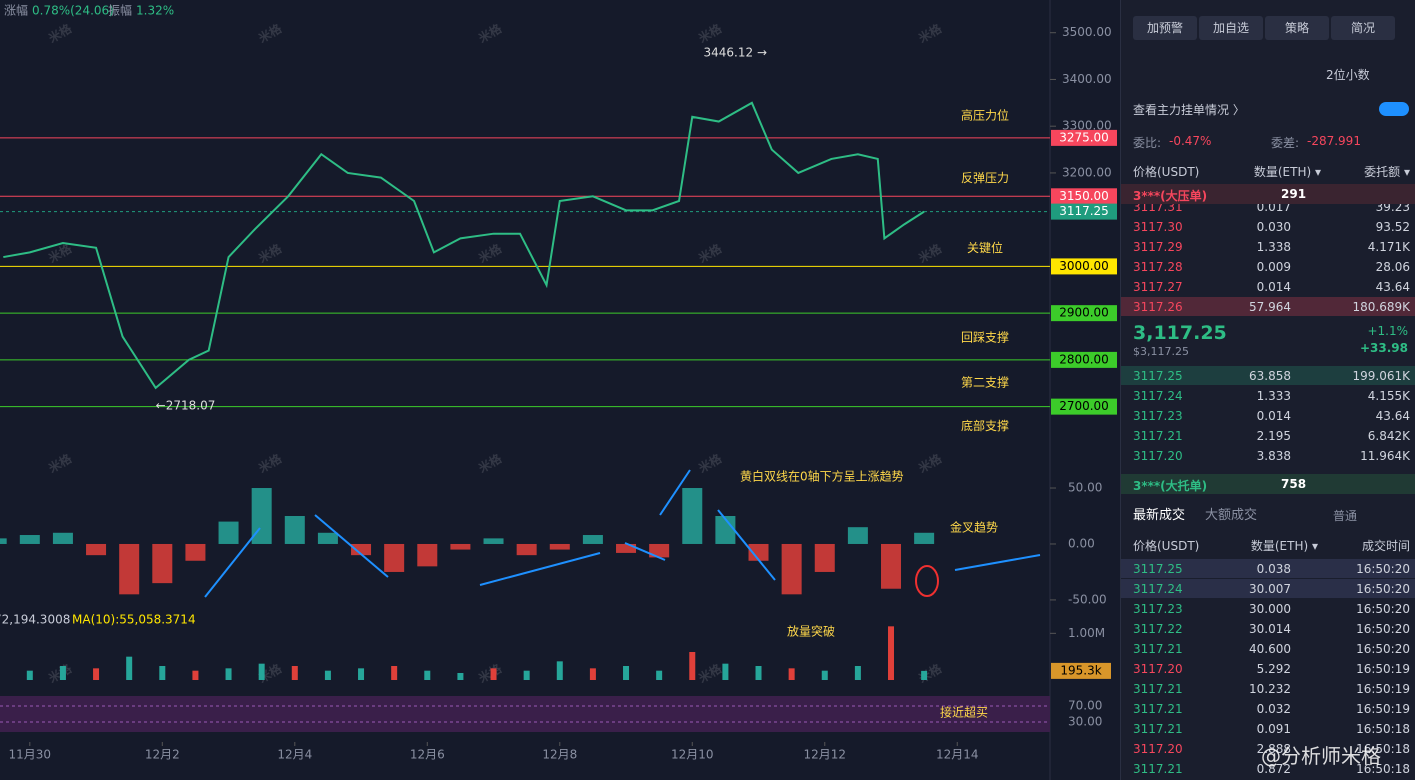 This screenshot has height=780, width=1415. Describe the element at coordinates (1270, 629) in the screenshot. I see `trade-qty: 30.014` at that location.